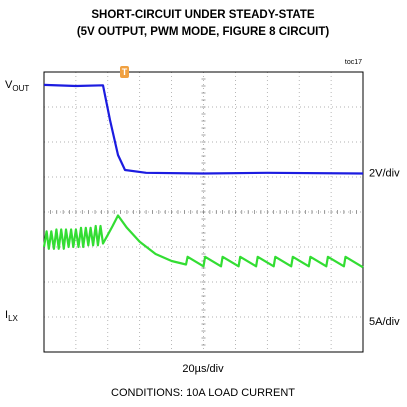  I want to click on scale-label: 5A/div, so click(384, 322).